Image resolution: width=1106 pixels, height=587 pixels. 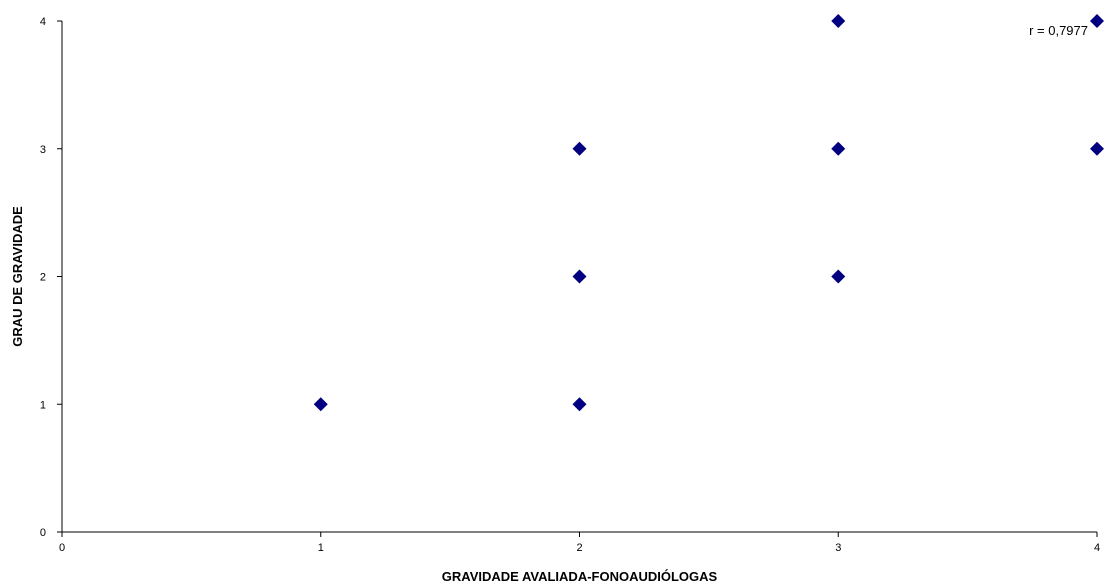 I want to click on x-tick-label: 1, so click(x=321, y=548).